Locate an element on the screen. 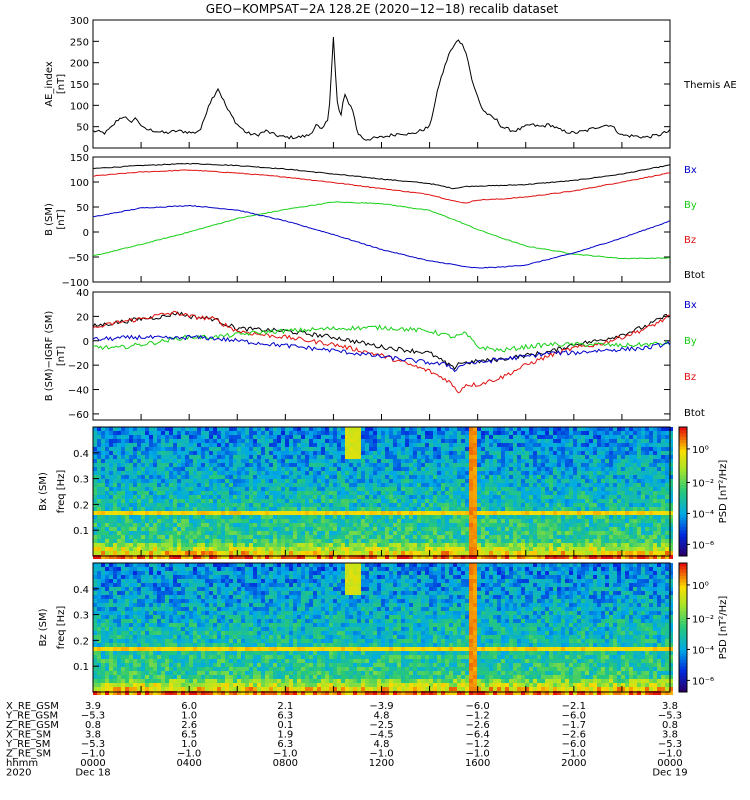 The image size is (750, 800). colorbar-frame is located at coordinates (683, 491).